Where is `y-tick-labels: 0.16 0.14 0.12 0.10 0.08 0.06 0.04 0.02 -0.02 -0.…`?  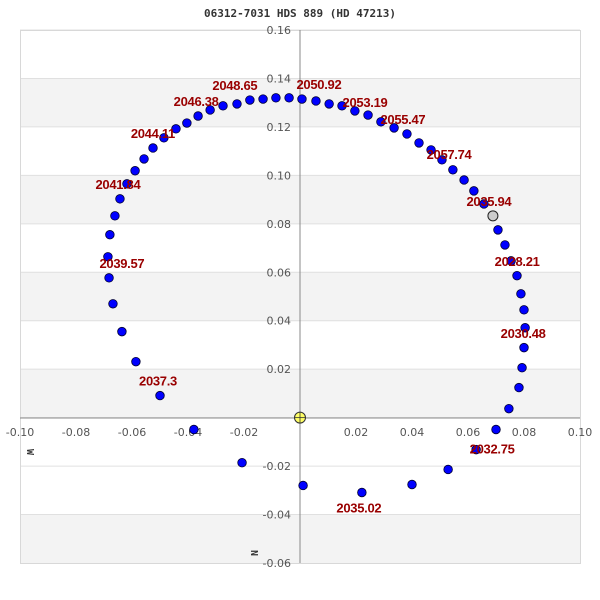
y-tick-labels: 0.16 0.14 0.12 0.10 0.08 0.06 0.04 0.02 -0.02 -0.… is located at coordinates (277, 297).